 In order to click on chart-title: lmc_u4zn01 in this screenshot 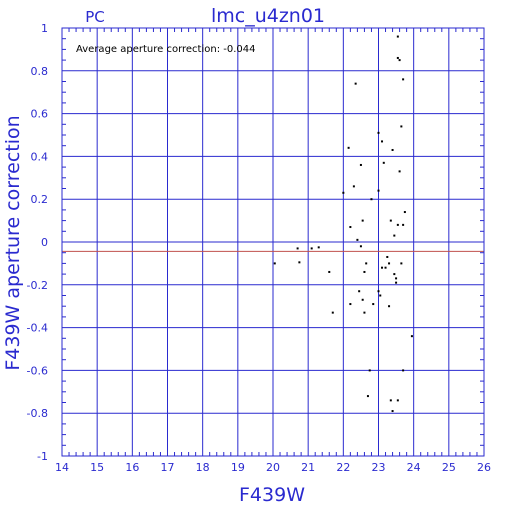, I will do `click(268, 16)`.